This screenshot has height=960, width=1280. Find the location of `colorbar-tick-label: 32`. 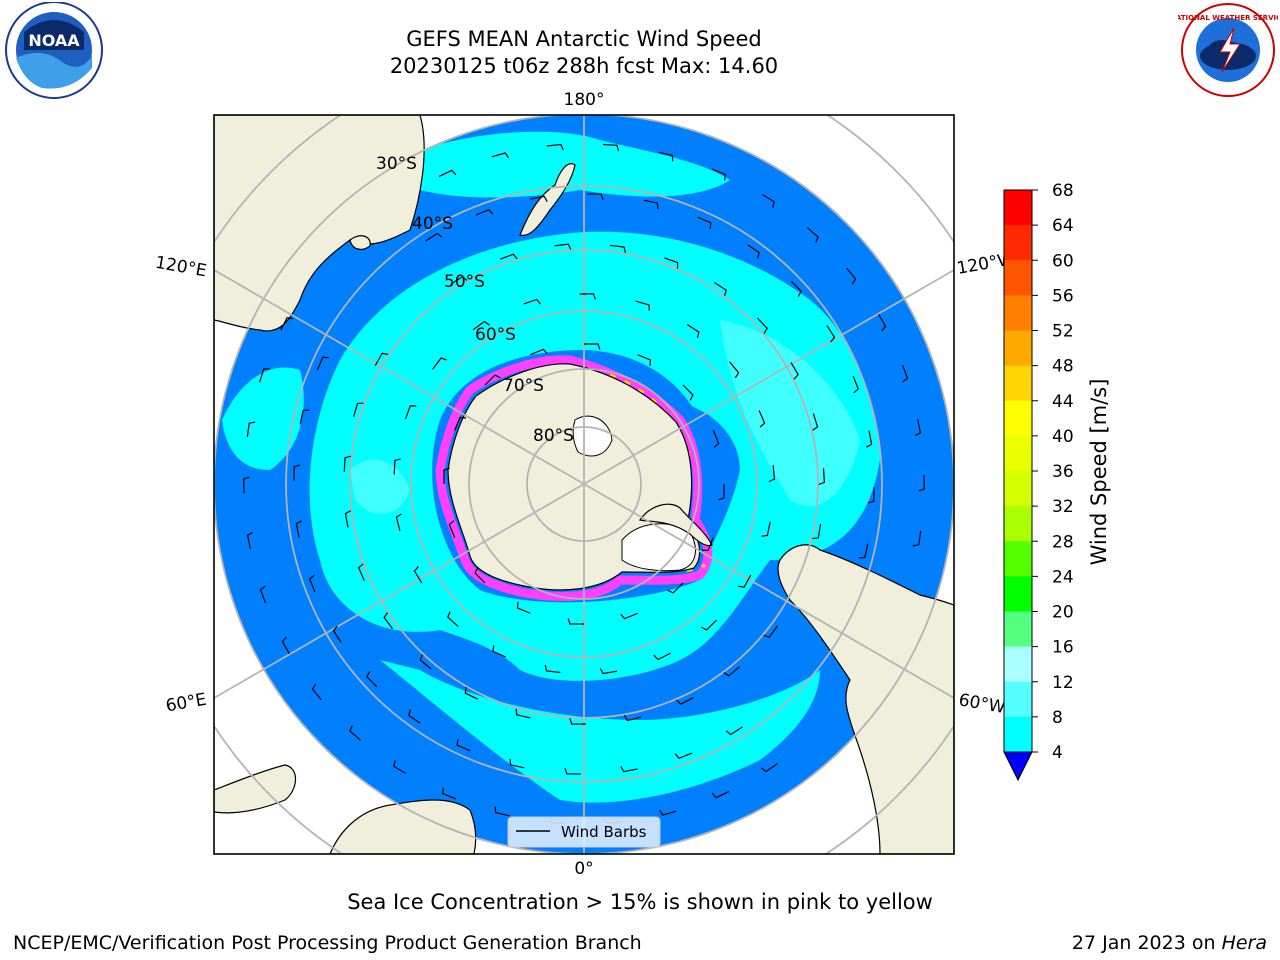

colorbar-tick-label: 32 is located at coordinates (1063, 507).